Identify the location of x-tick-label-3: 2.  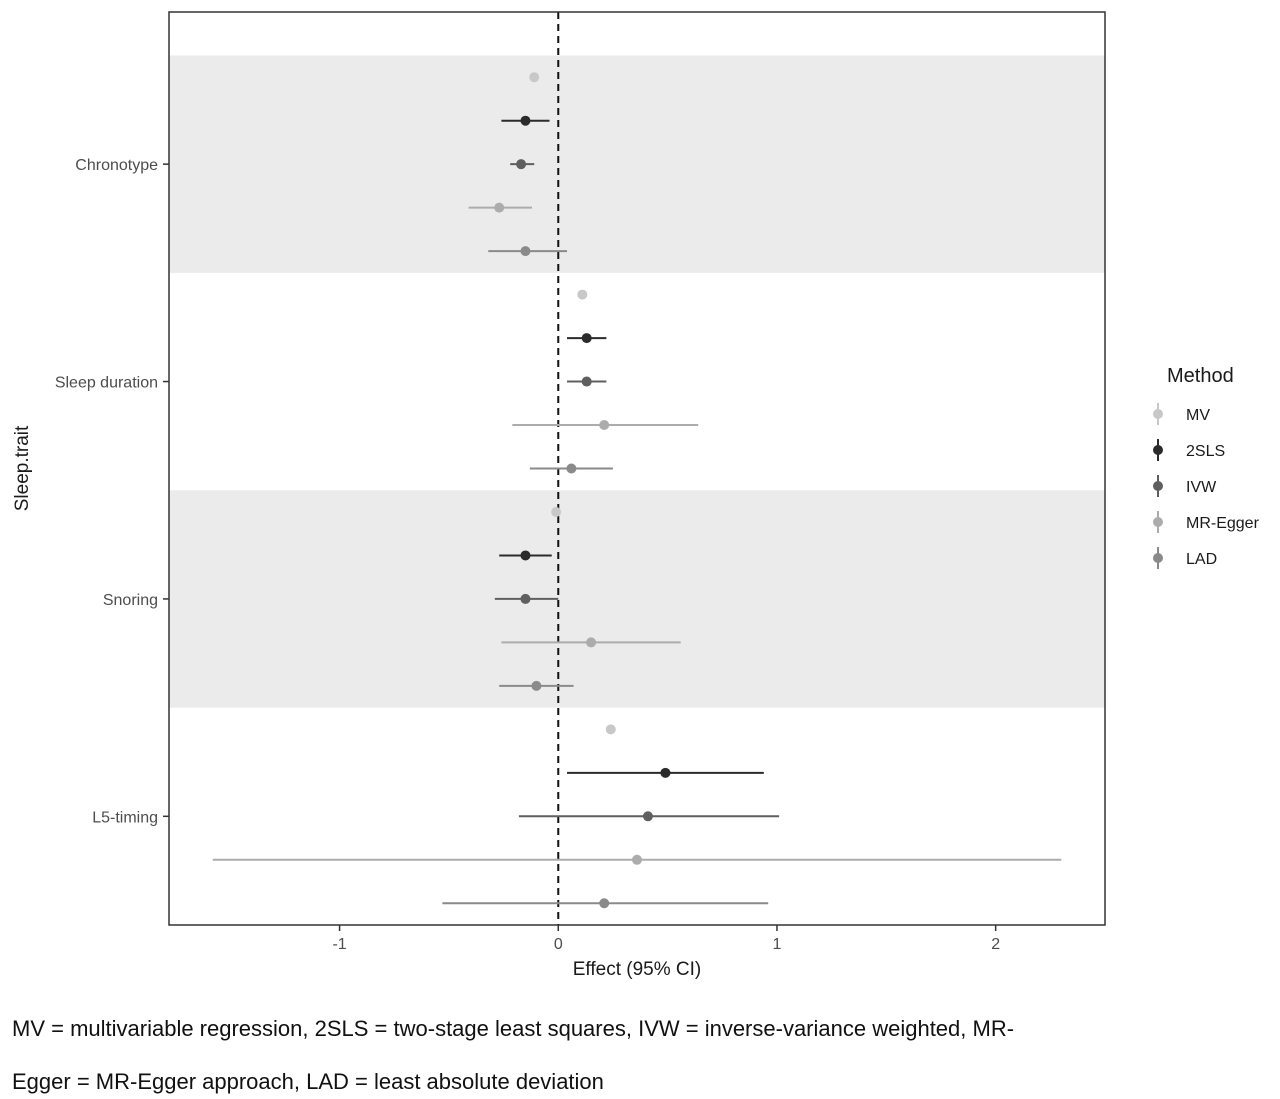
(995, 944).